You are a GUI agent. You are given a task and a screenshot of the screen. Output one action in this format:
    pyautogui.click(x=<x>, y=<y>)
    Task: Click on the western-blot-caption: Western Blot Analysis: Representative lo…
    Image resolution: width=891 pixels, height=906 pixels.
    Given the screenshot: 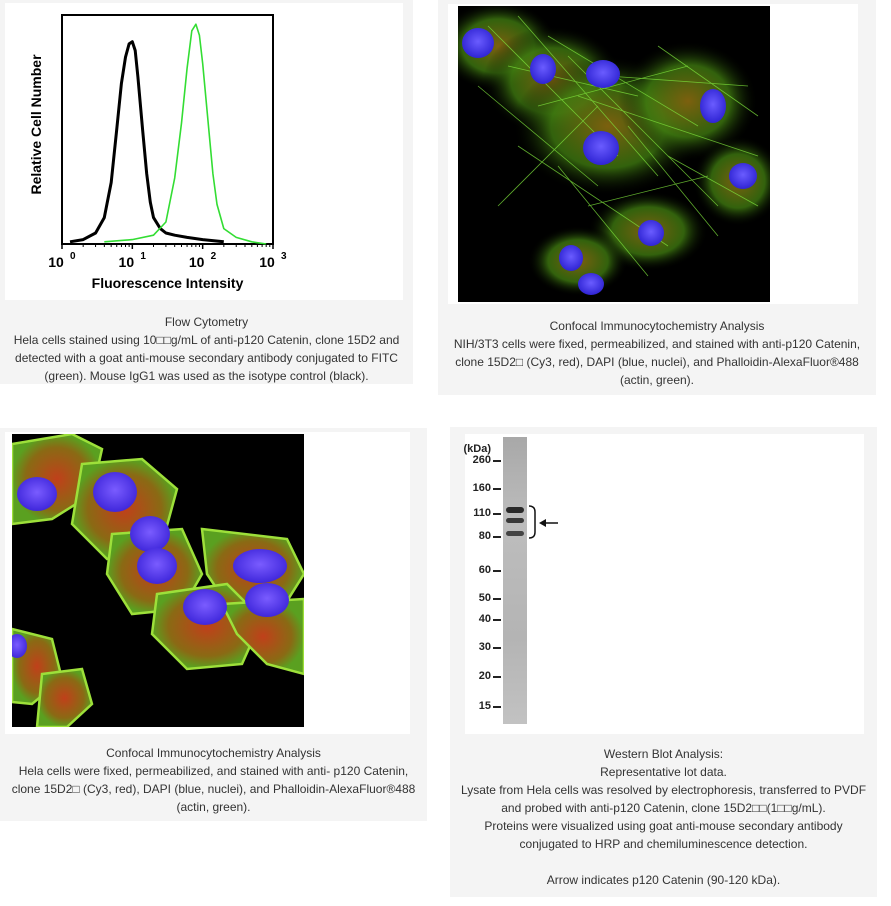 What is the action you would take?
    pyautogui.click(x=663, y=817)
    